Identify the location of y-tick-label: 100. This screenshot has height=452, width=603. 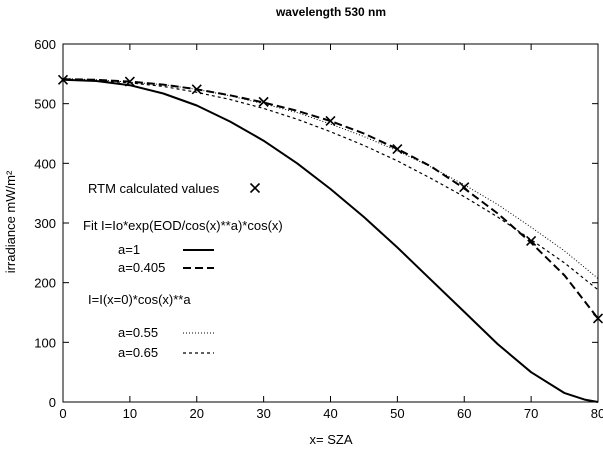
(45, 342).